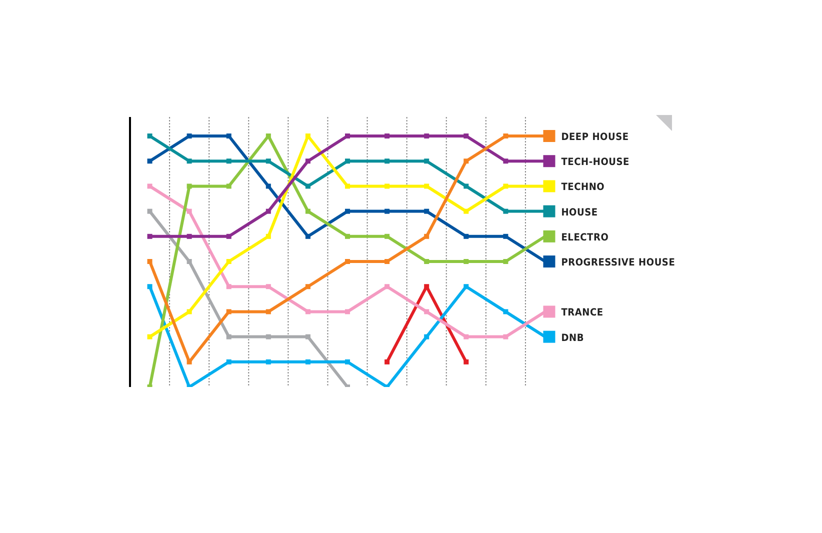 Image resolution: width=822 pixels, height=533 pixels. What do you see at coordinates (572, 338) in the screenshot?
I see `series-label: DNB` at bounding box center [572, 338].